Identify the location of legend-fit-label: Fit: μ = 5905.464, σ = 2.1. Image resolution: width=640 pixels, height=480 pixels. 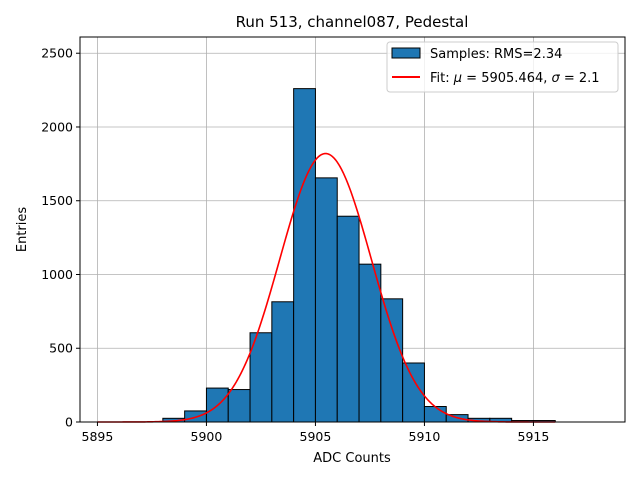
(515, 78).